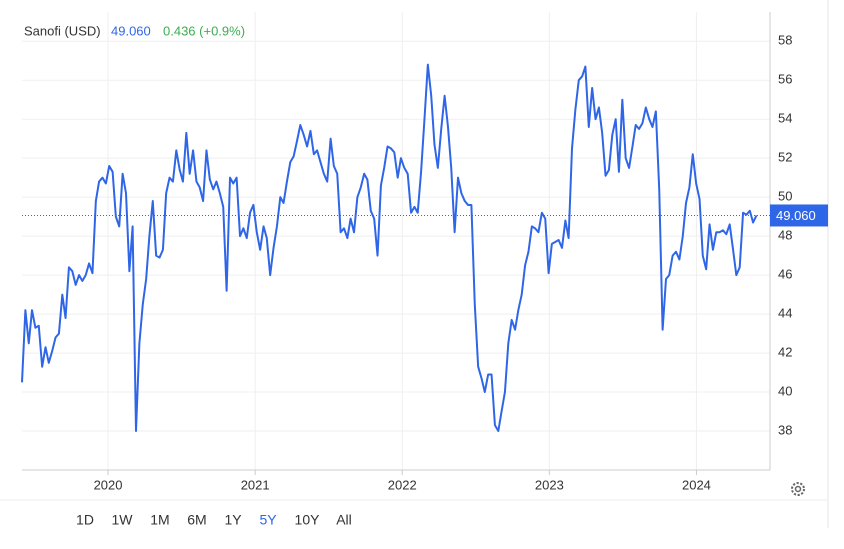 The width and height of the screenshot is (844, 549). I want to click on range-button: All, so click(344, 520).